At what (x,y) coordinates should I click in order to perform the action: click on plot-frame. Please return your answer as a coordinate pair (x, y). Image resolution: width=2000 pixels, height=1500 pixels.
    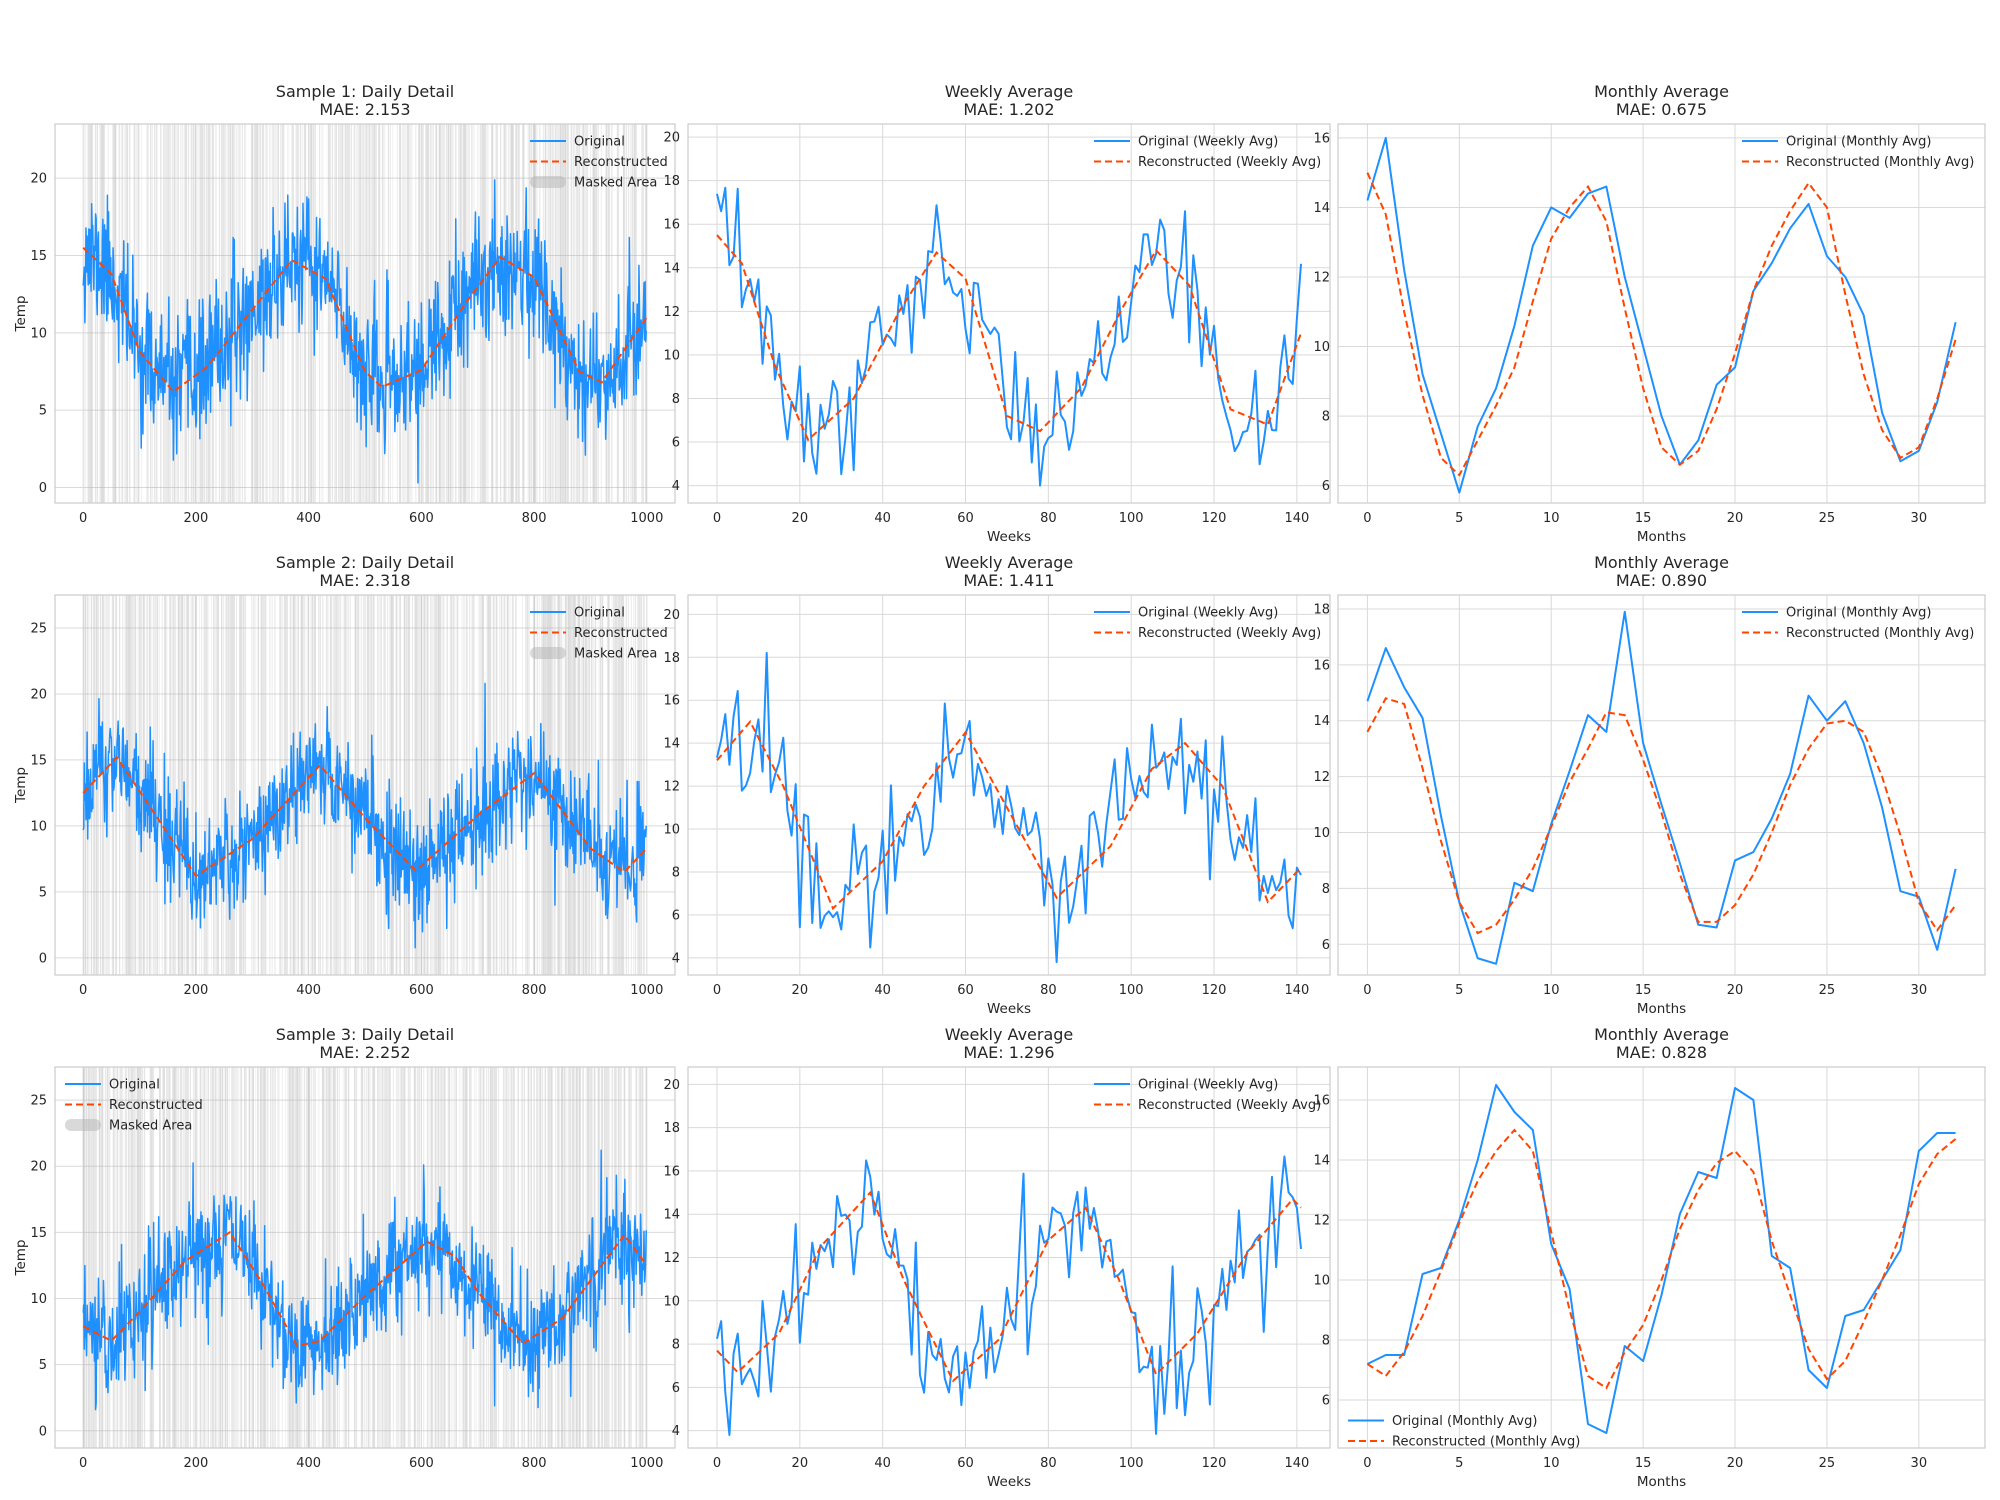
    Looking at the image, I should click on (1009, 785).